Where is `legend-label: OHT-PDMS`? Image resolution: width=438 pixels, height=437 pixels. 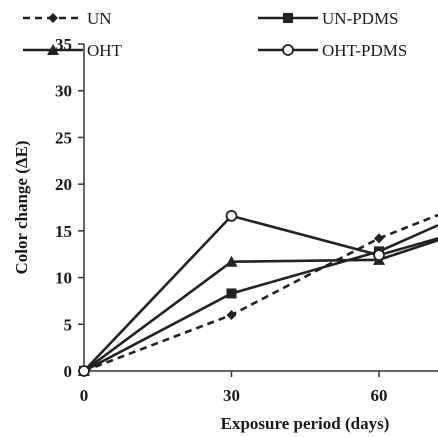
legend-label: OHT-PDMS is located at coordinates (364, 50).